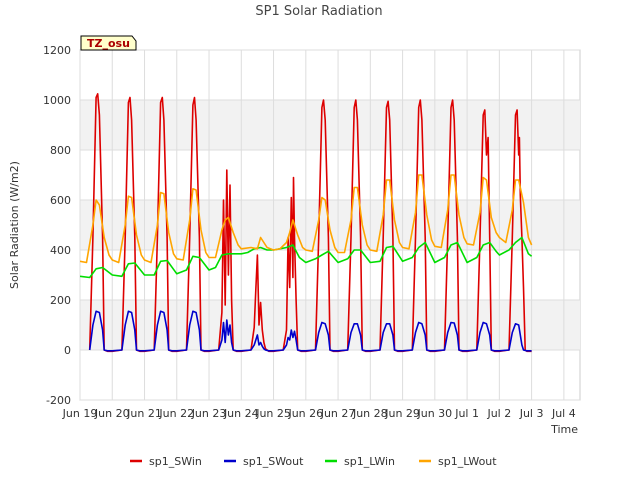  Describe the element at coordinates (112, 413) in the screenshot. I see `x-tick-label: Jun 20` at that location.